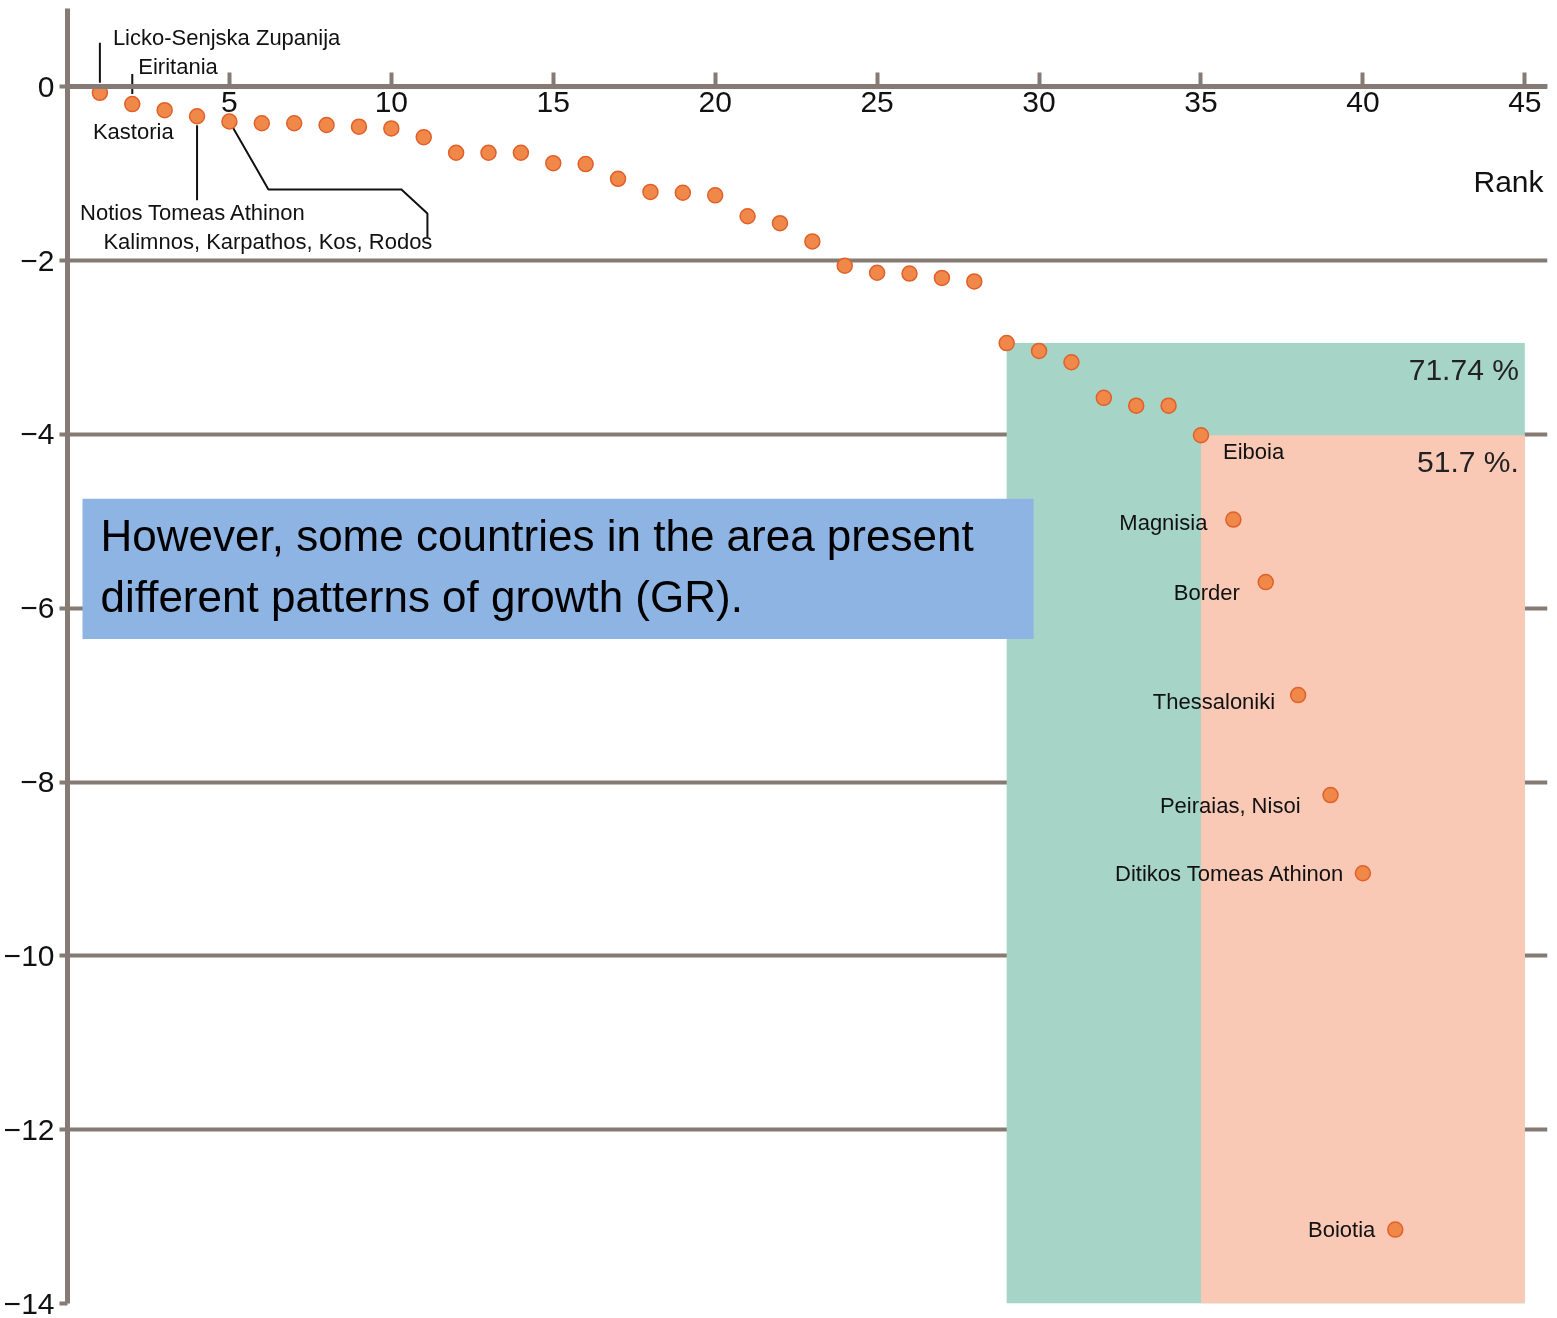 This screenshot has height=1318, width=1557. What do you see at coordinates (1253, 451) in the screenshot?
I see `annotation: Eiboia` at bounding box center [1253, 451].